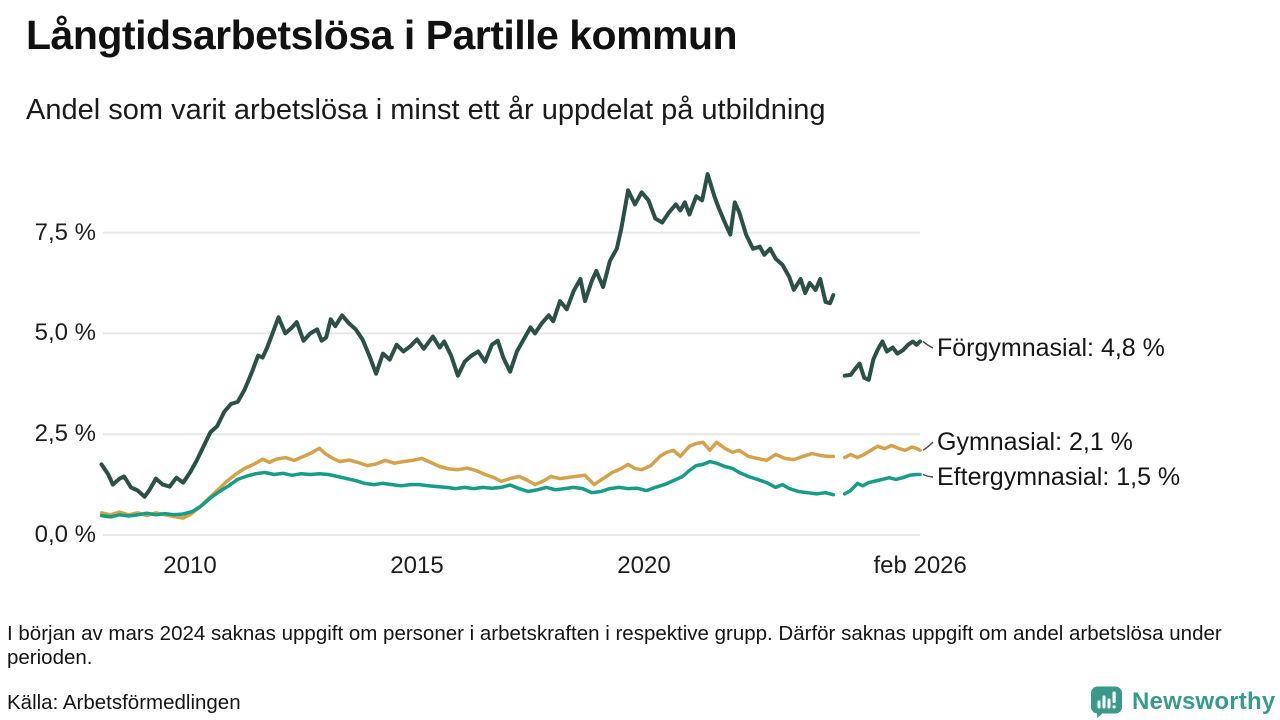 Image resolution: width=1280 pixels, height=720 pixels. I want to click on y-axis-tick-label: 5,0 %, so click(65, 333).